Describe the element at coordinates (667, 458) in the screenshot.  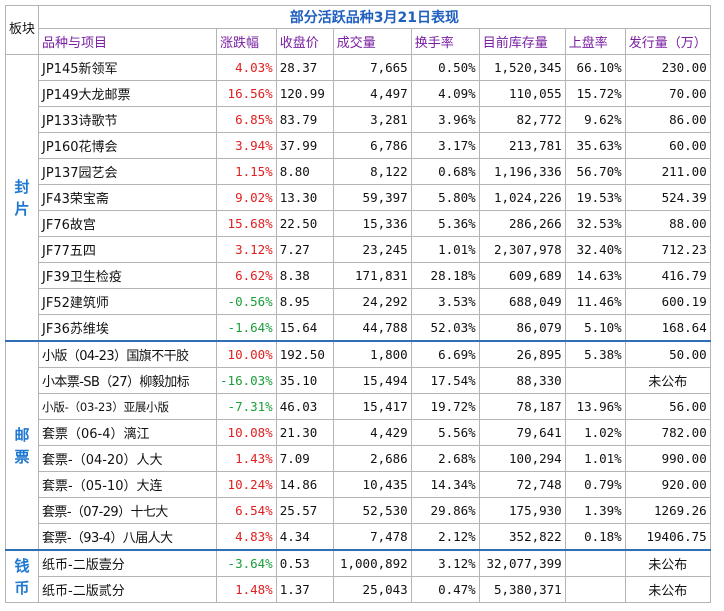
I see `cell-issue: 990.00` at that location.